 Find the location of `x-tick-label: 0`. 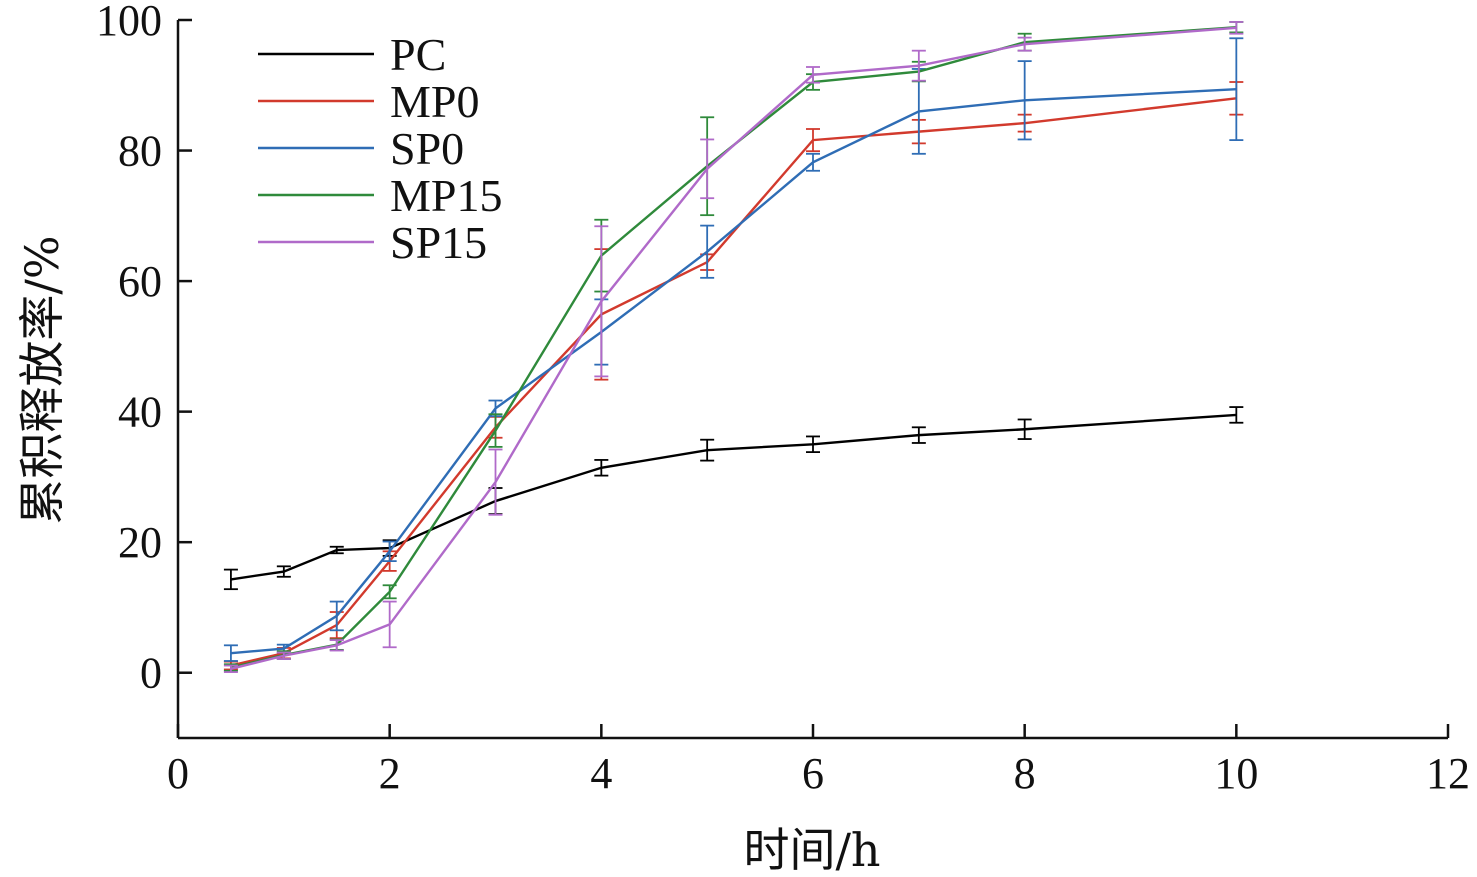

x-tick-label: 0 is located at coordinates (178, 773).